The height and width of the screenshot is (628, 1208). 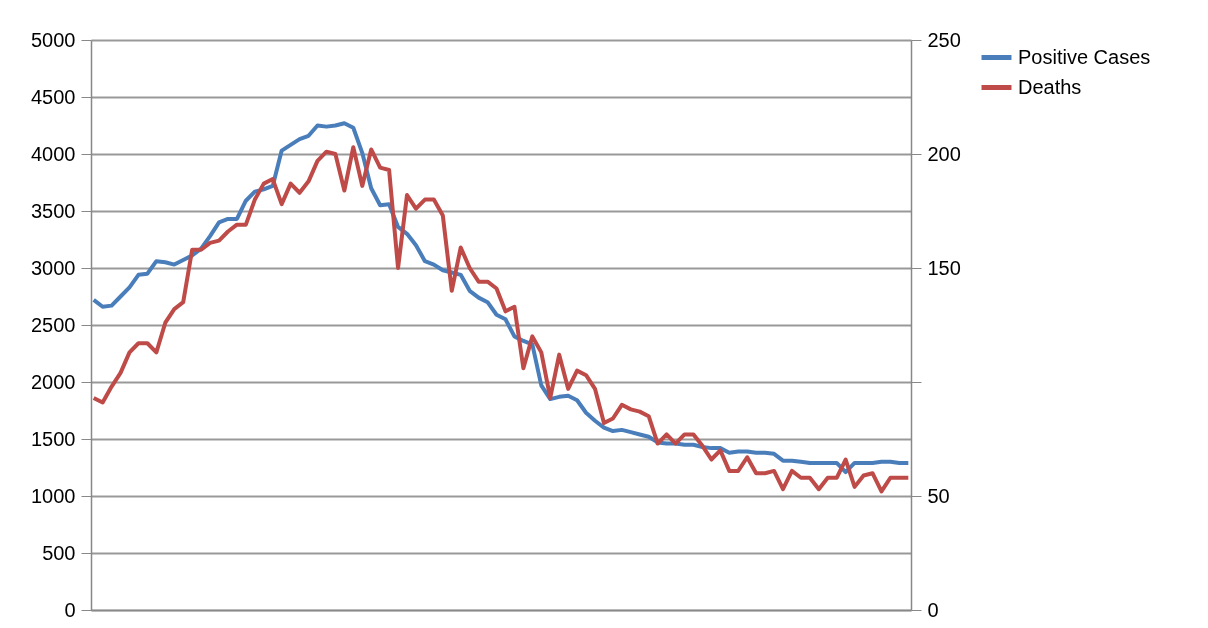 What do you see at coordinates (944, 267) in the screenshot?
I see `y2-tick-label: 150` at bounding box center [944, 267].